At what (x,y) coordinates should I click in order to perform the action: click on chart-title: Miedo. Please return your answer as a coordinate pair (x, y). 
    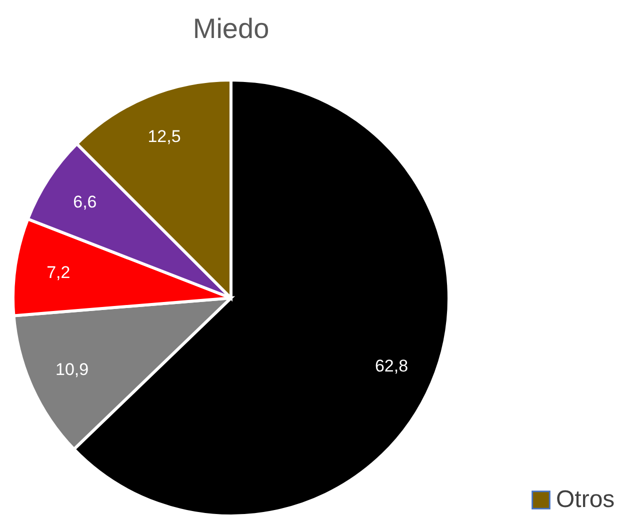
    Looking at the image, I should click on (231, 28).